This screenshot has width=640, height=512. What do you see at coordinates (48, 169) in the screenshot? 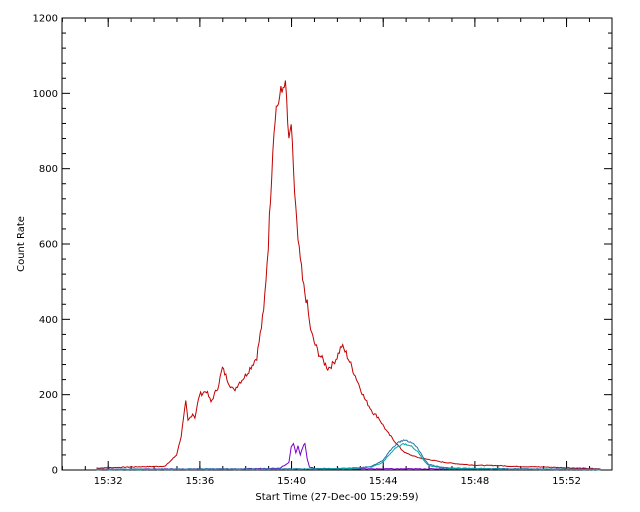
I see `y-tick-label: 800` at bounding box center [48, 169].